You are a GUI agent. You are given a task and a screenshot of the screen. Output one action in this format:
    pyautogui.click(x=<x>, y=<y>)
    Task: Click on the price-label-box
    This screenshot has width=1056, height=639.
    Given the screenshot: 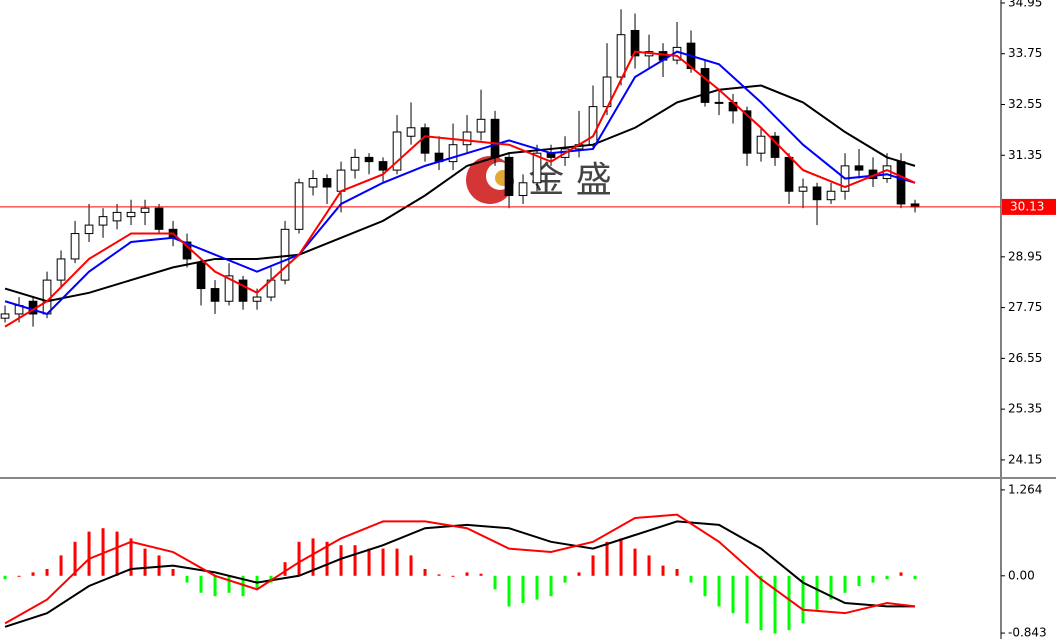 What is the action you would take?
    pyautogui.click(x=1029, y=206)
    